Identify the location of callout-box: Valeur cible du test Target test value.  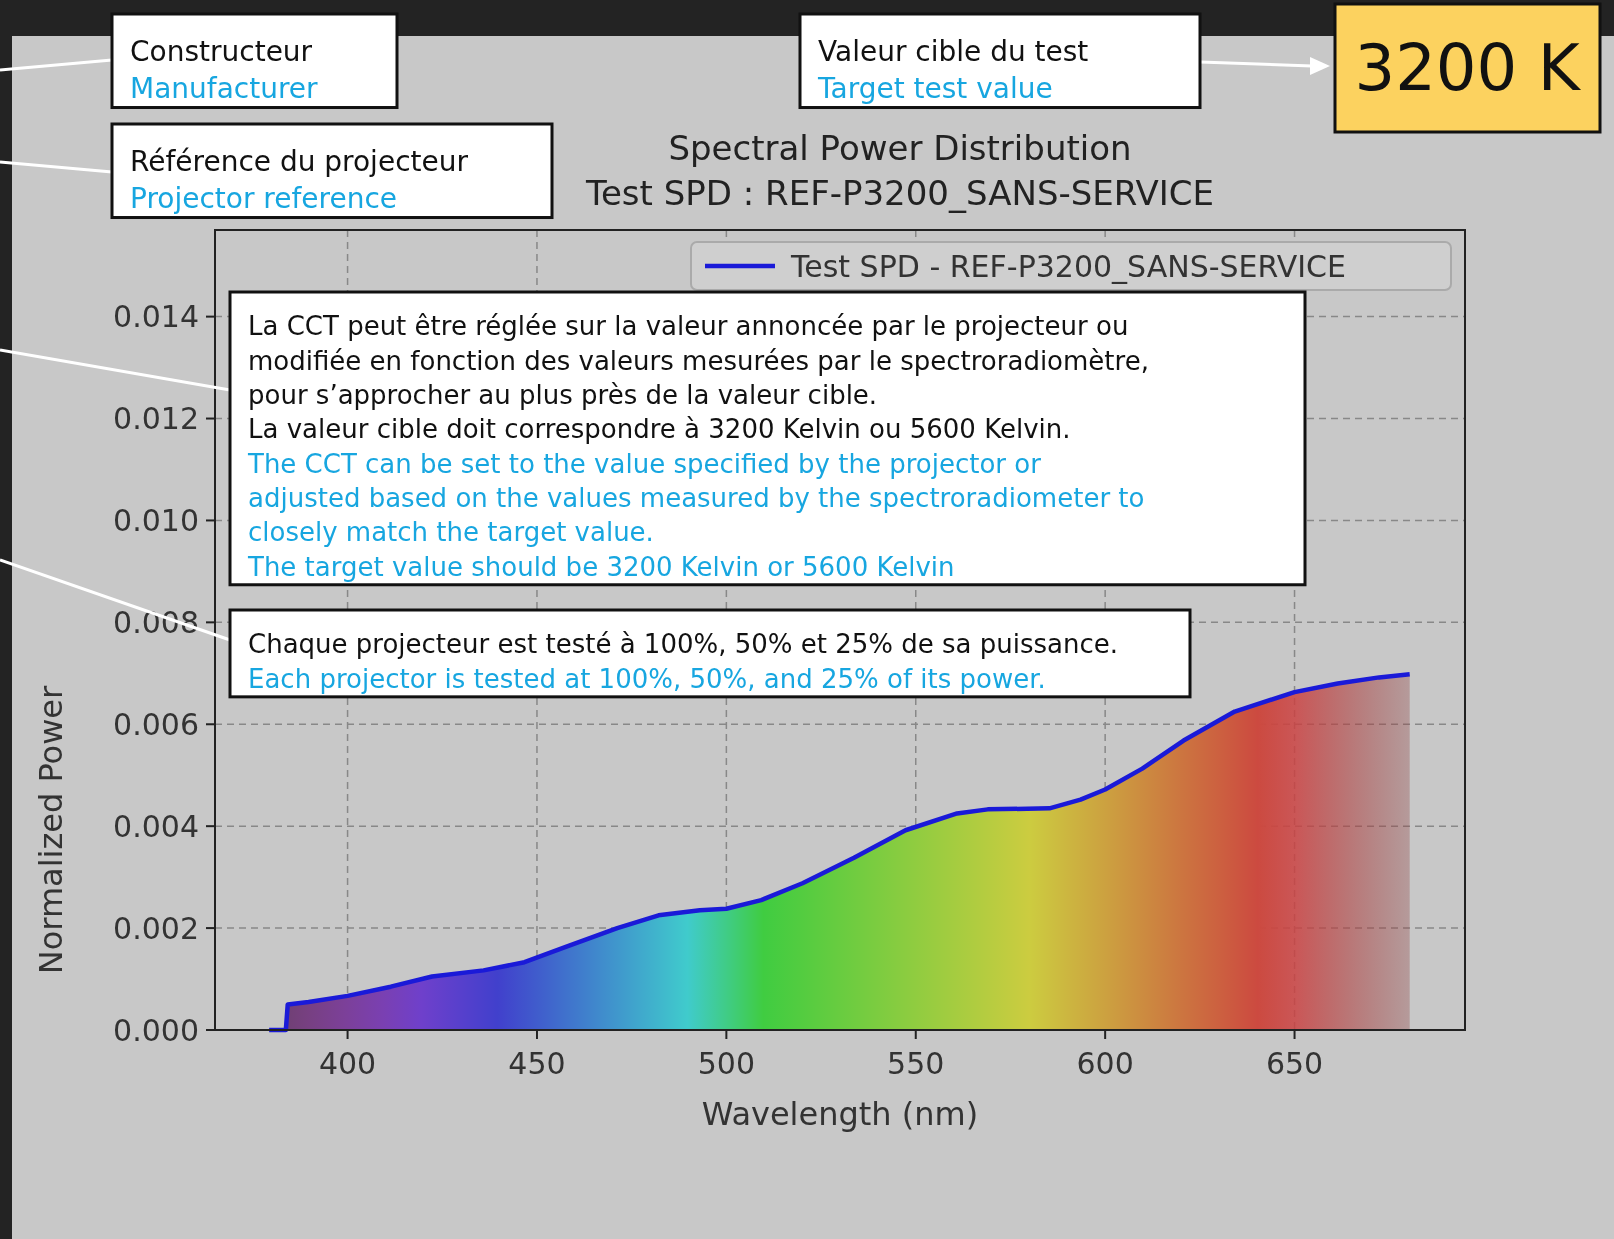
(1000, 60).